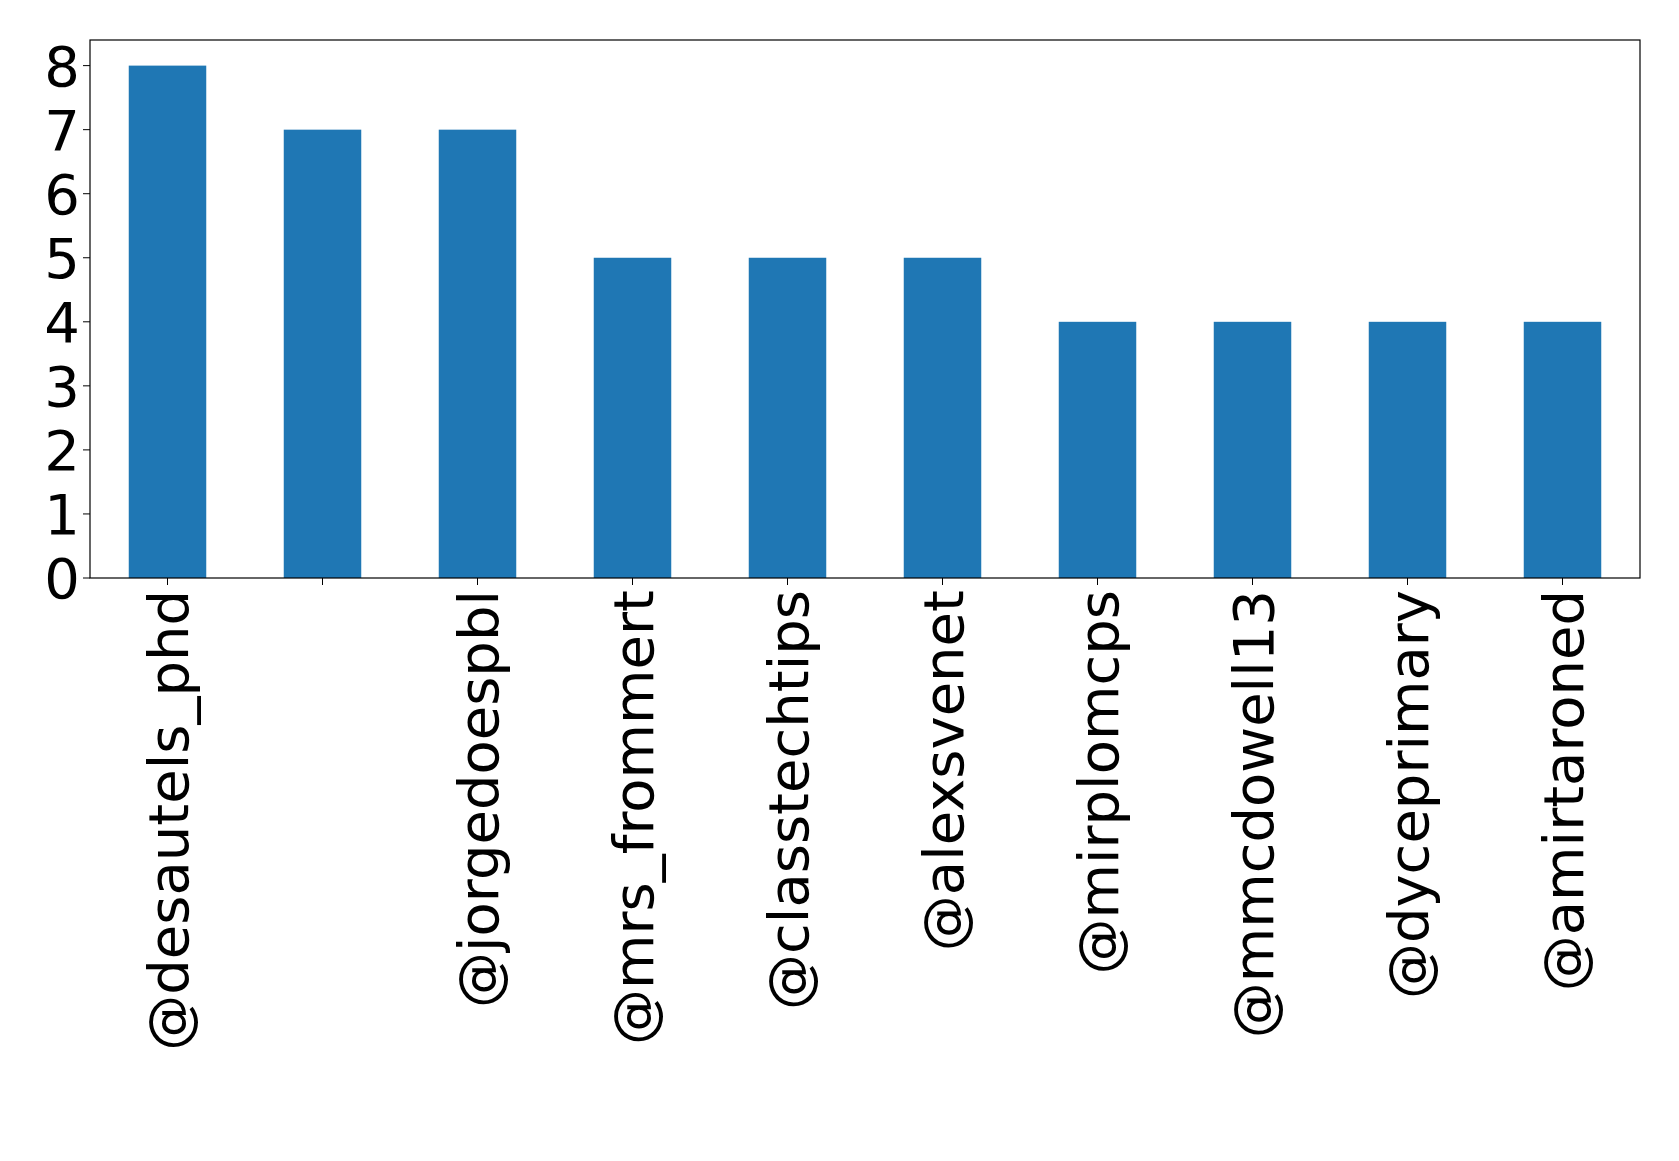 The height and width of the screenshot is (1161, 1679). I want to click on x-tick-label: @classtechtips, so click(788, 800).